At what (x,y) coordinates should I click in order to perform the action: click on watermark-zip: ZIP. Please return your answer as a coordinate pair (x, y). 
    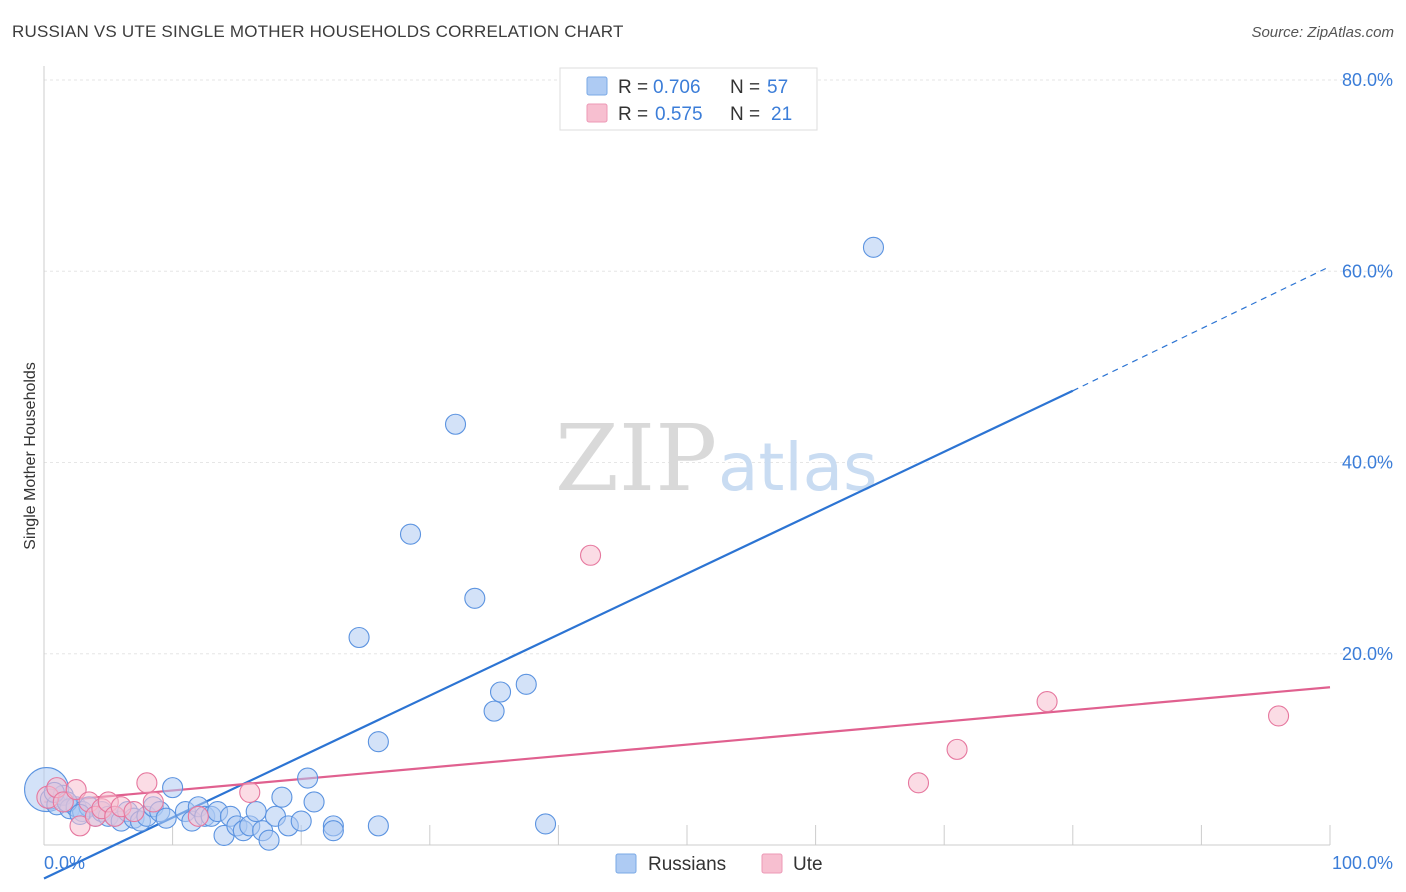
    Looking at the image, I should click on (636, 458).